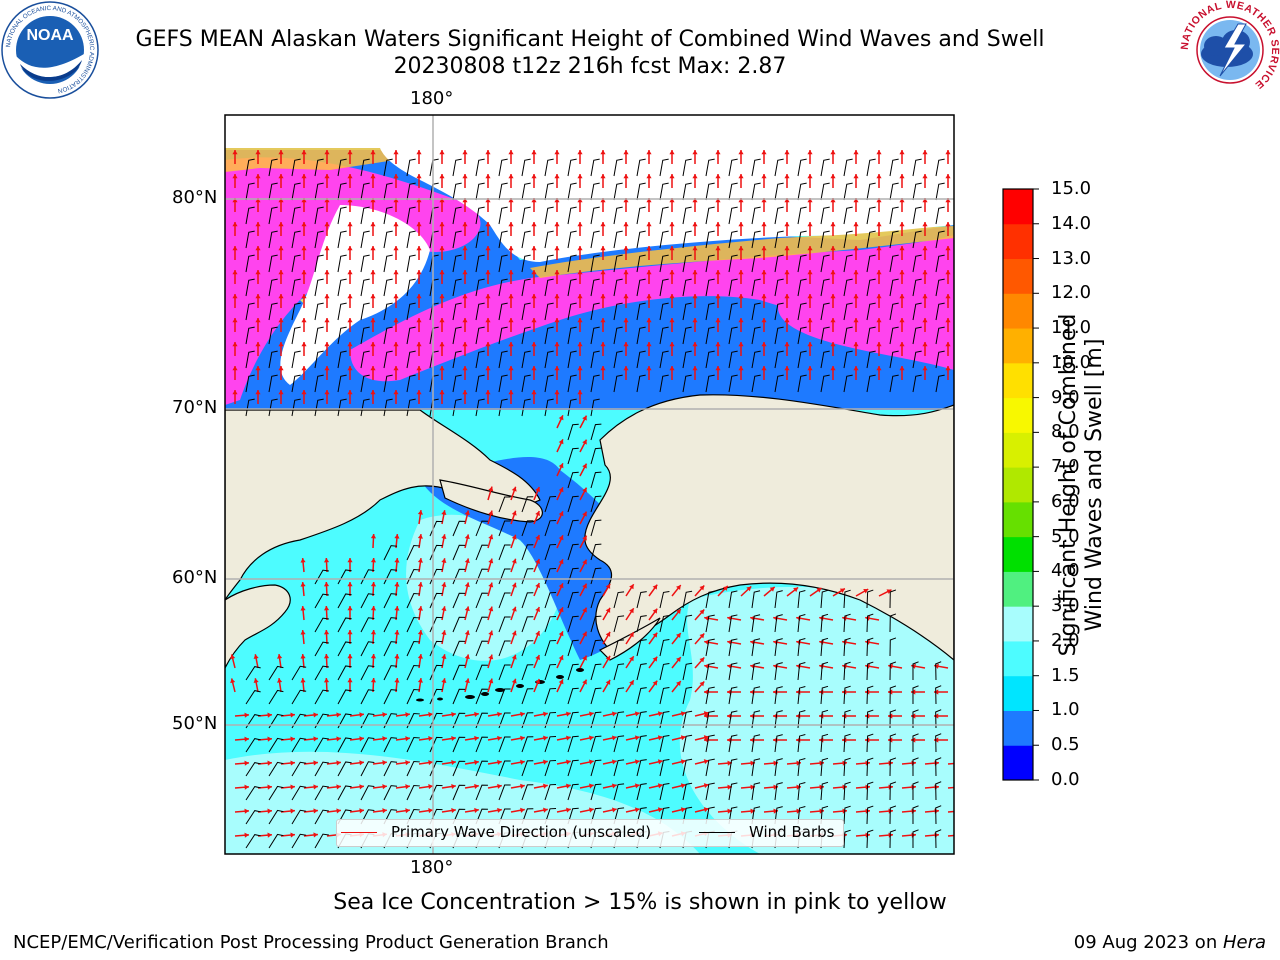  I want to click on wind-barb-label: Wind Barbs, so click(792, 832).